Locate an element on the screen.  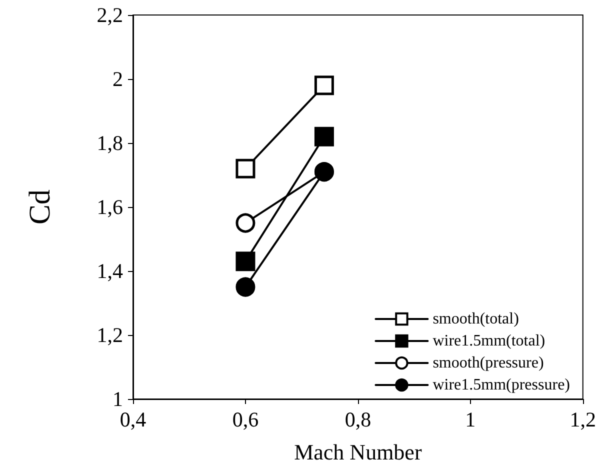
y-tick-label: 2 is located at coordinates (117, 79).